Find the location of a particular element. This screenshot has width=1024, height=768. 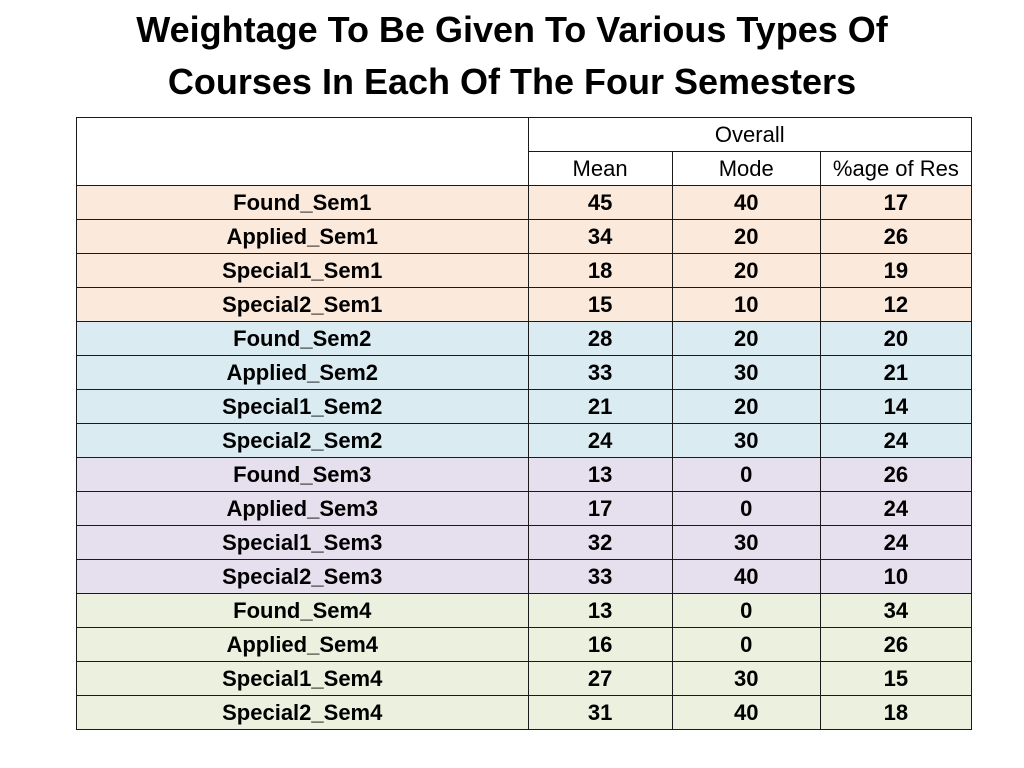

row-label: Found_Sem4 is located at coordinates (302, 610).